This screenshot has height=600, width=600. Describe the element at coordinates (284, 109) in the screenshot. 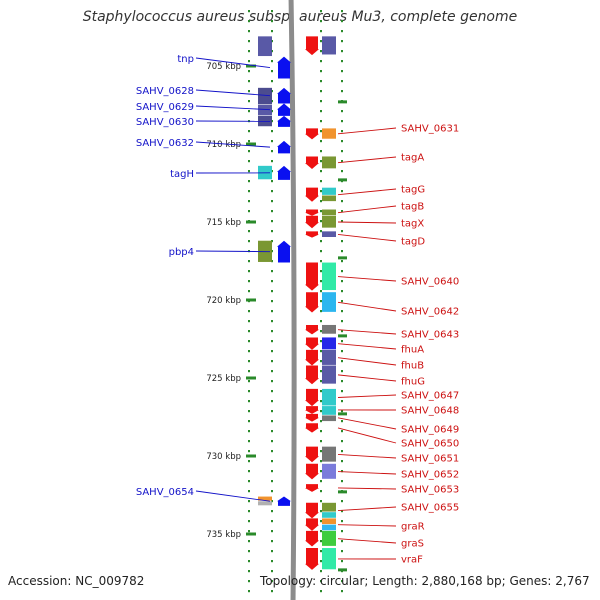

I see `forward-gene-arrow` at that location.